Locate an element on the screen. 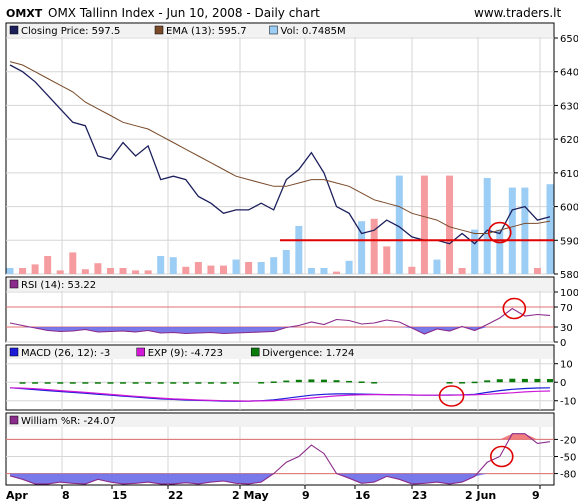 The width and height of the screenshot is (578, 503). legend-bar is located at coordinates (280, 420).